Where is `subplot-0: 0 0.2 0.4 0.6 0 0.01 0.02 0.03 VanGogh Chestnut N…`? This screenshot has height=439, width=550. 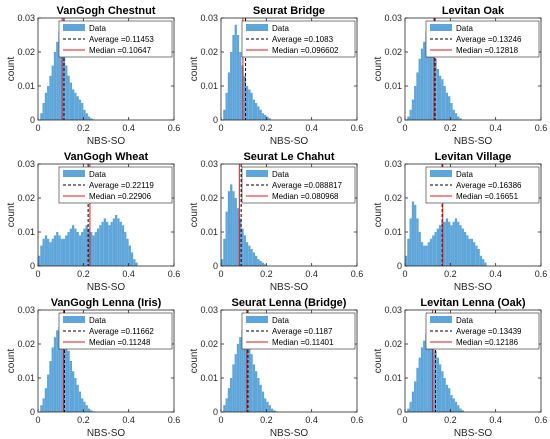 subplot-0: 0 0.2 0.4 0.6 0 0.01 0.02 0.03 VanGogh Chestnut N… is located at coordinates (93, 76).